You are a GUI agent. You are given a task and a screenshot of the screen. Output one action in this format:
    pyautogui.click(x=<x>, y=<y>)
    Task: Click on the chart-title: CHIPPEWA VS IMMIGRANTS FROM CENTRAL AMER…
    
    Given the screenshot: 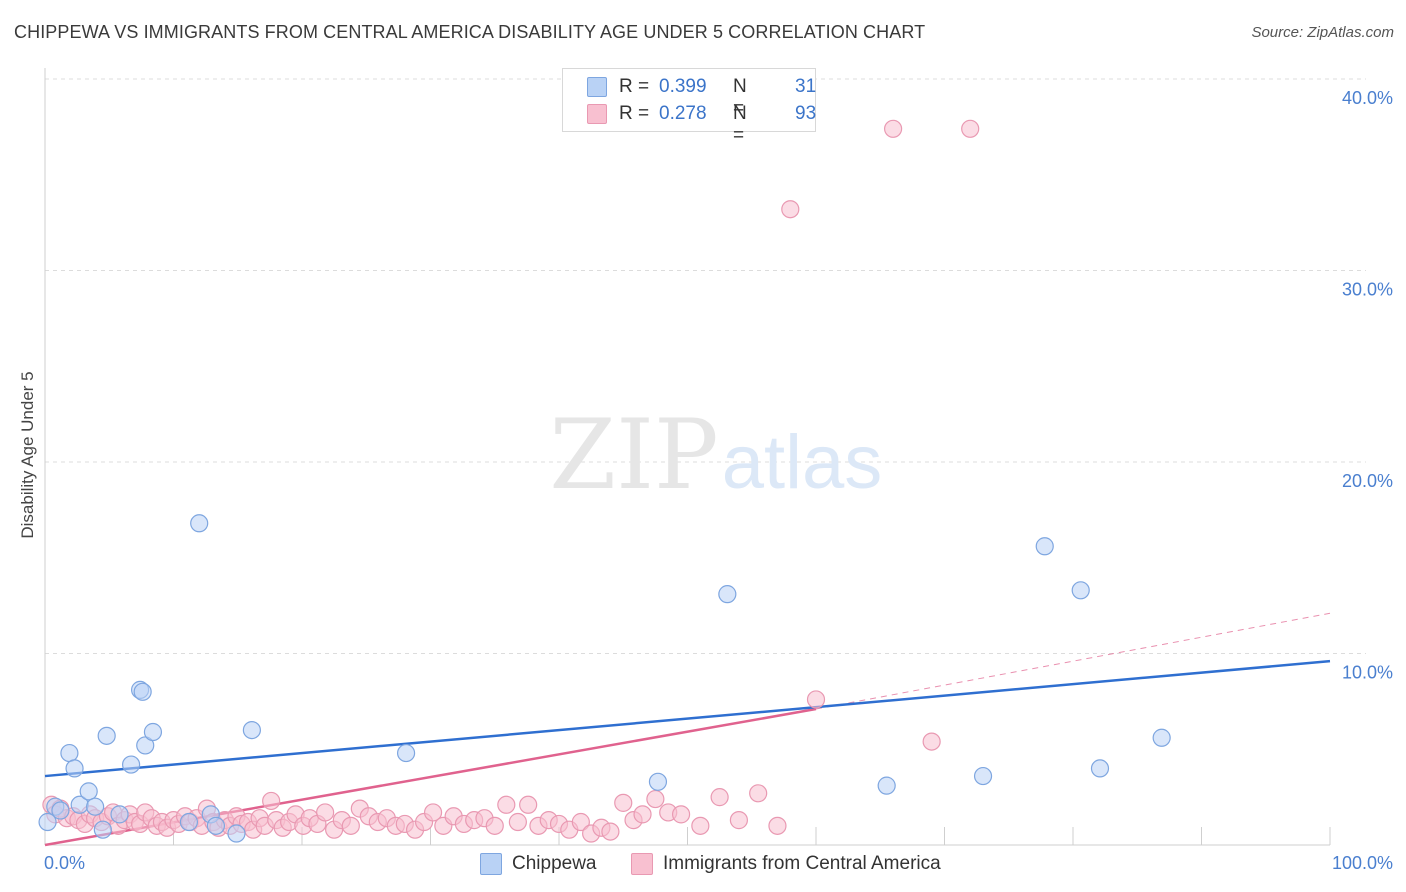 What is the action you would take?
    pyautogui.click(x=470, y=32)
    